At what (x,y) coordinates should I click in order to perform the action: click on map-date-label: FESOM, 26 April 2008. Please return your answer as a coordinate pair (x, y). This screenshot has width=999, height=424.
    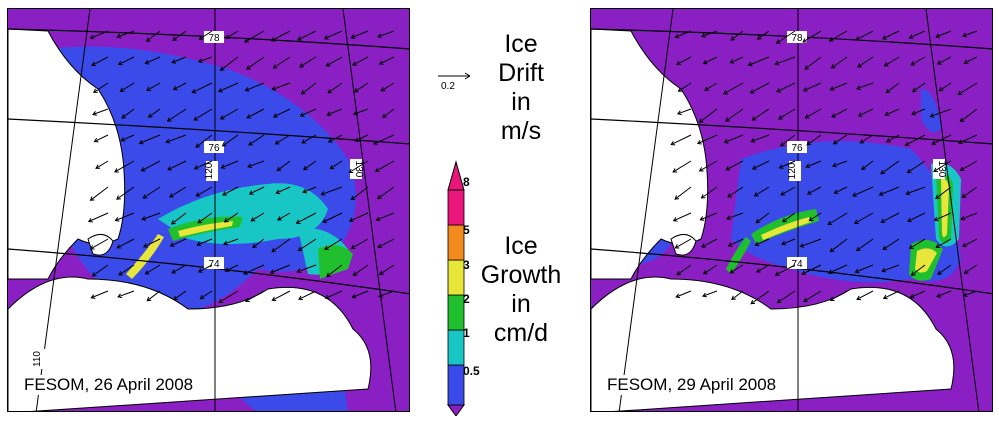
    Looking at the image, I should click on (109, 385).